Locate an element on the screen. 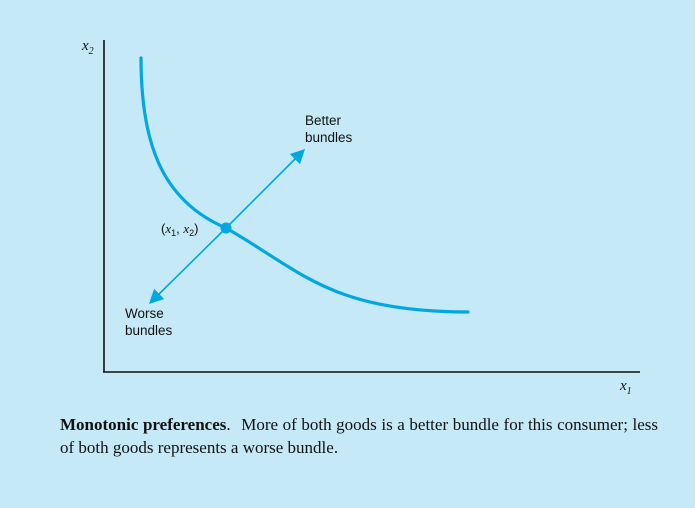 The width and height of the screenshot is (695, 508). worse-bundles-label-line1: Worse is located at coordinates (144, 313).